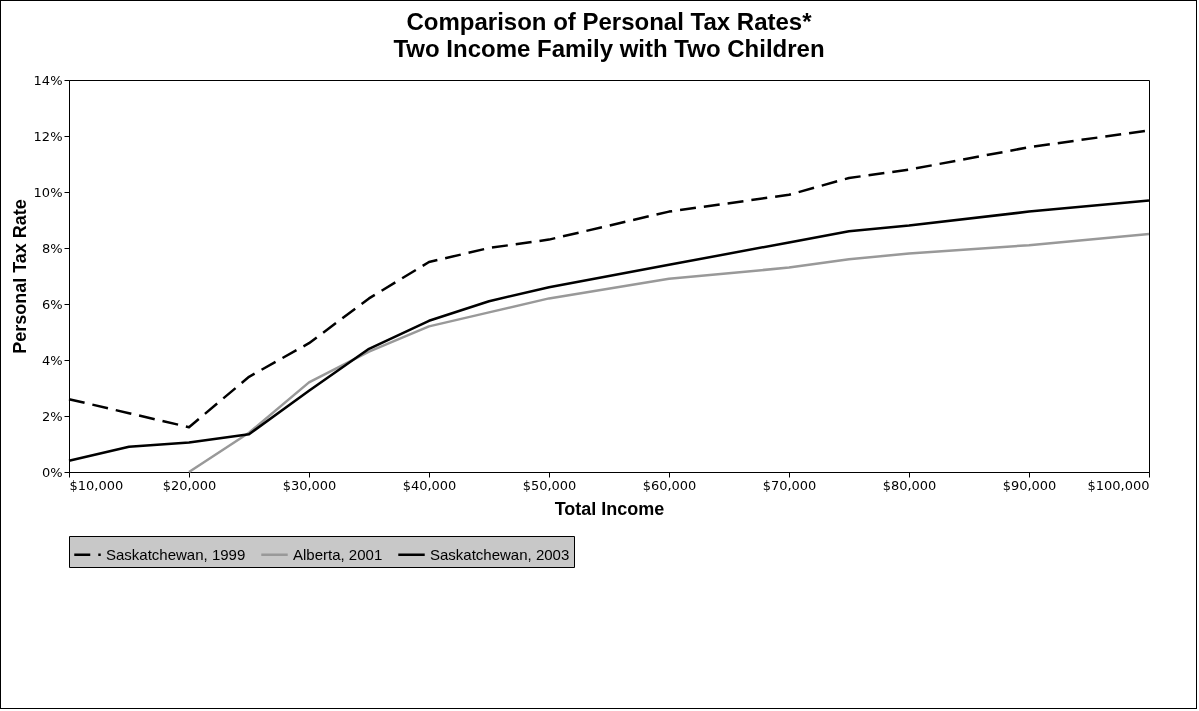 The image size is (1199, 711). Describe the element at coordinates (48, 192) in the screenshot. I see `y-tick-label: 10%` at that location.